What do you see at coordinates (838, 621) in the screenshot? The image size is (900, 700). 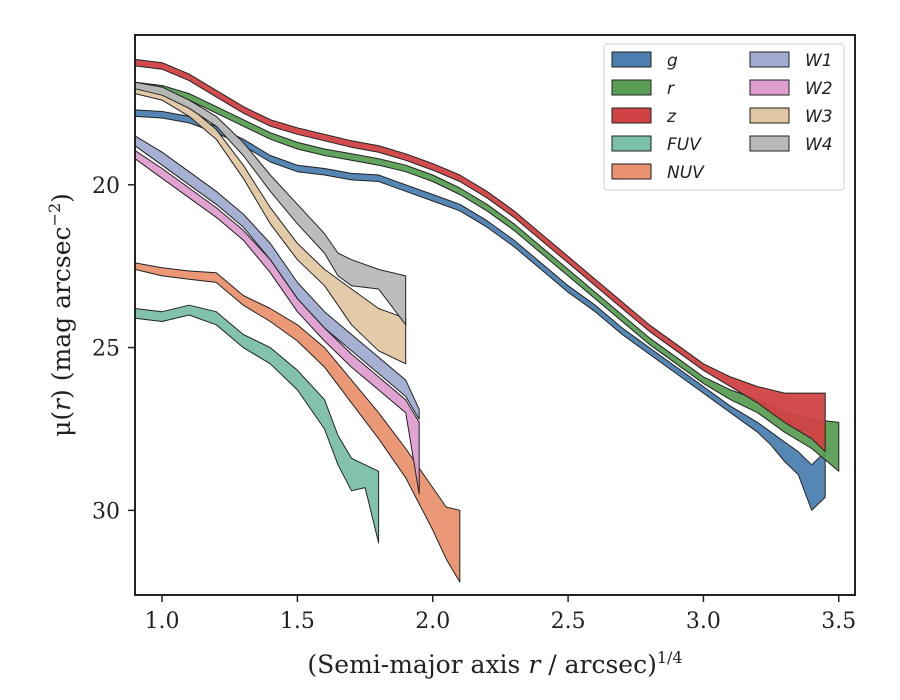 I see `x-tick-label: 3.5` at bounding box center [838, 621].